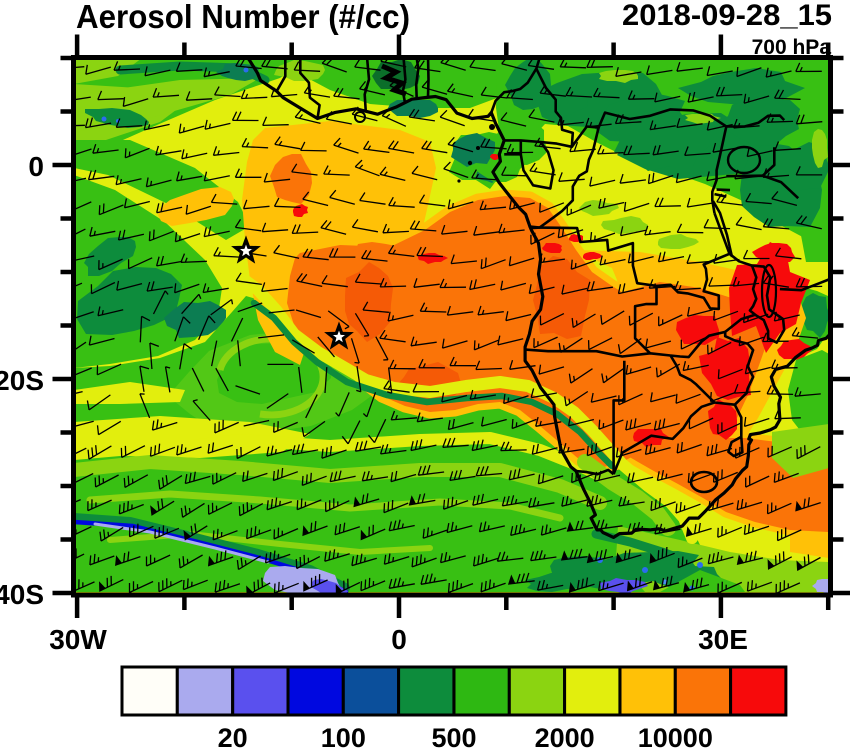 This screenshot has width=850, height=750. Describe the element at coordinates (78, 639) in the screenshot. I see `svg-text: 30W` at that location.